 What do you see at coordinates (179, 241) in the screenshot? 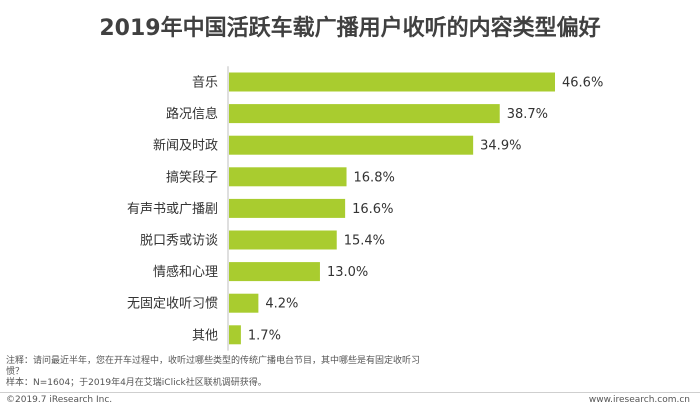
I see `category-label: 脱口秀或访谈` at bounding box center [179, 241].